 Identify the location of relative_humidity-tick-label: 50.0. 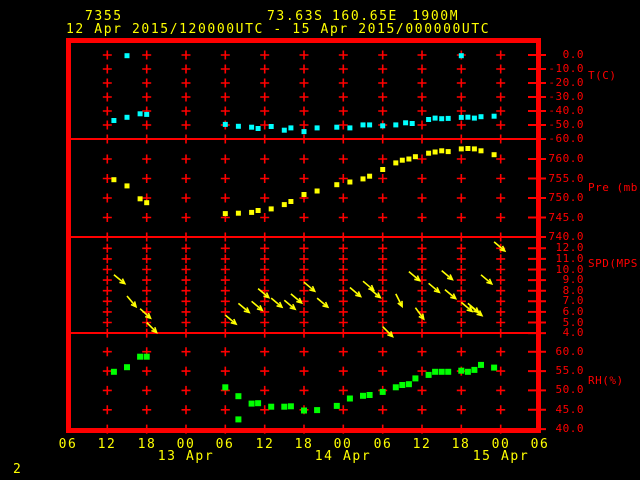
(569, 389).